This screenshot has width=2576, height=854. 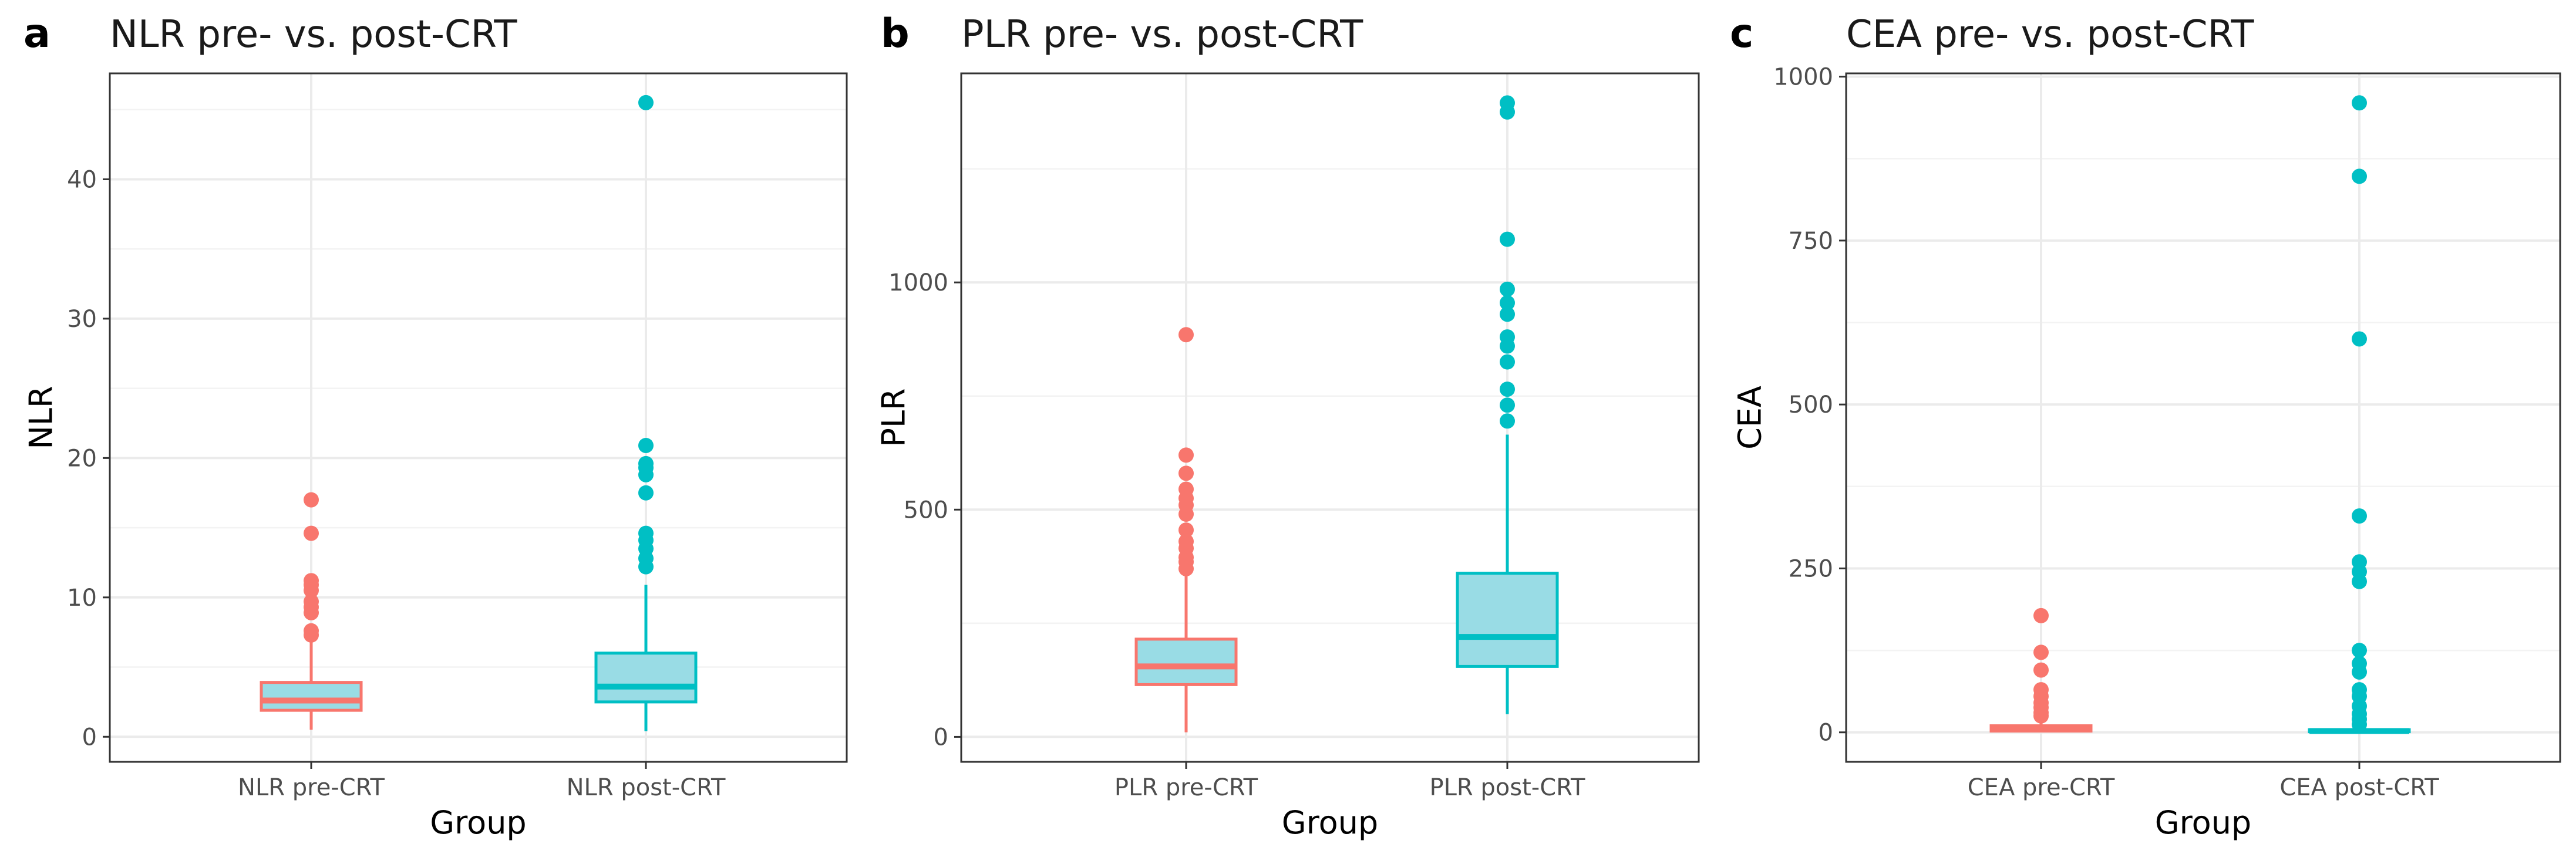 What do you see at coordinates (82, 598) in the screenshot?
I see `y-tick-label: 10` at bounding box center [82, 598].